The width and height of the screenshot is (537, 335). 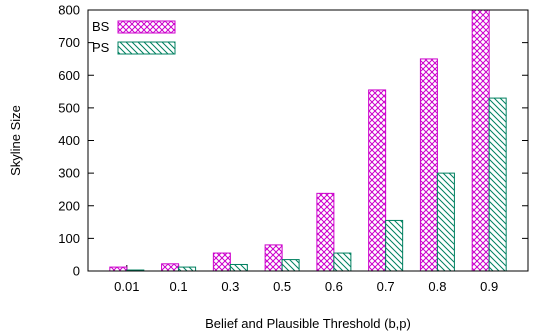 I want to click on y-tick-label: 700, so click(x=69, y=42).